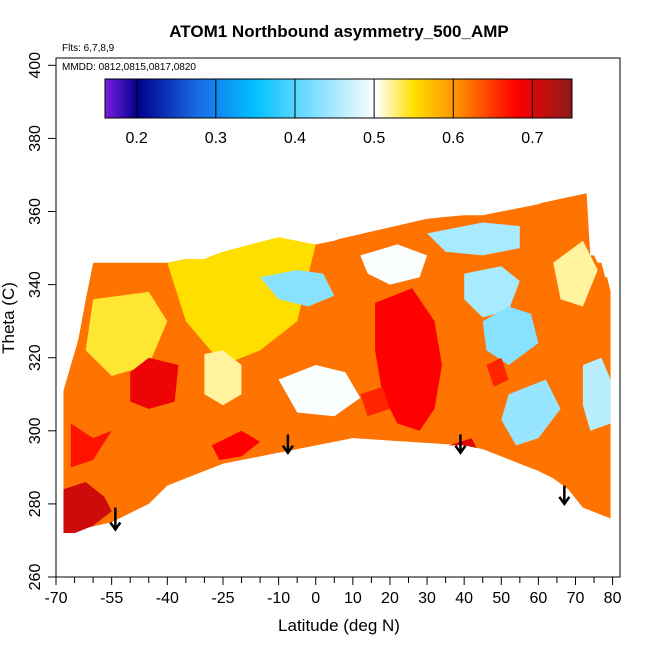  What do you see at coordinates (333, 592) in the screenshot?
I see `x-axis: -70 -55 -40 -25 -10 0 10 20 30 40 50 60 70 80` at bounding box center [333, 592].